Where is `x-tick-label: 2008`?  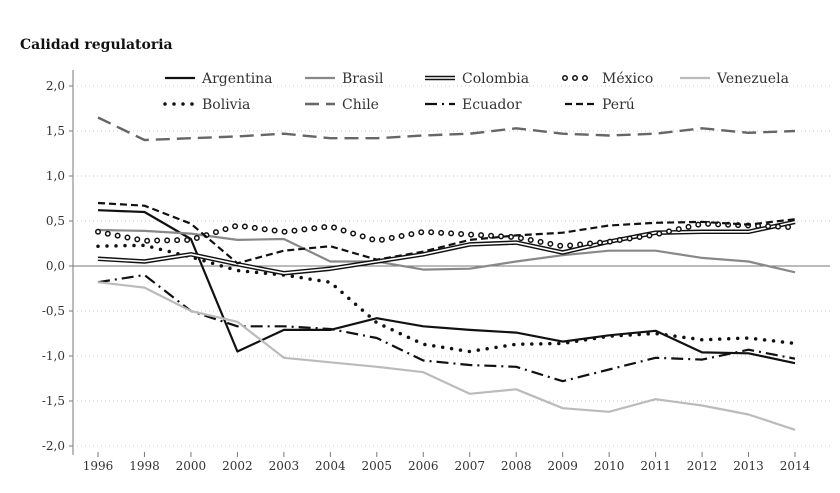
x-tick-label: 2008 is located at coordinates (516, 466).